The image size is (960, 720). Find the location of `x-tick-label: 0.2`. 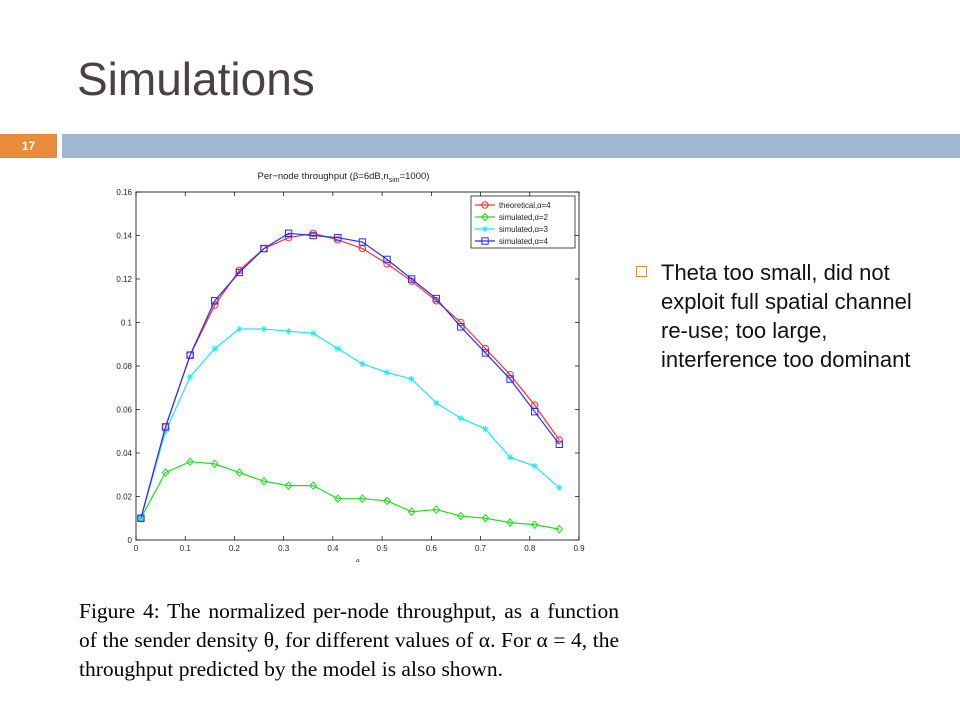

x-tick-label: 0.2 is located at coordinates (235, 548).